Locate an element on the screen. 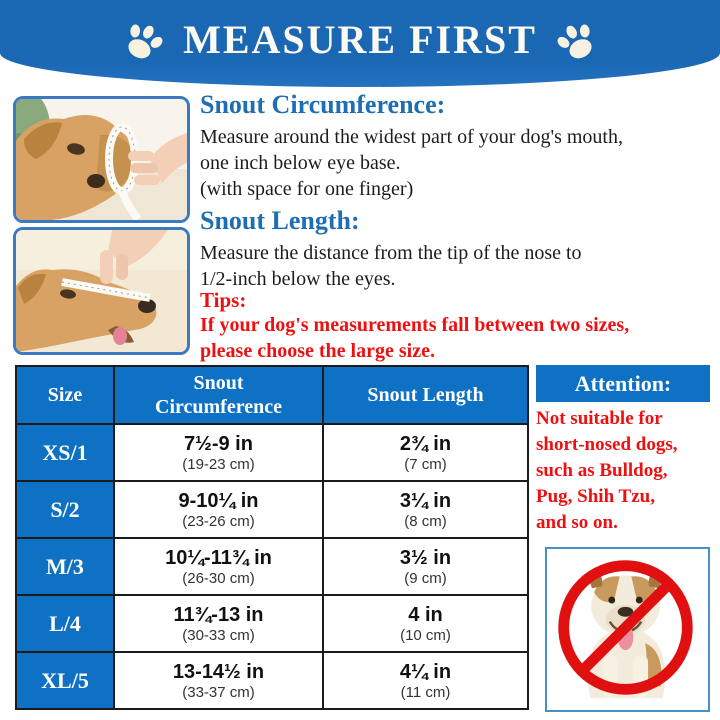  circumference-inches: 13-14½ in is located at coordinates (218, 671).